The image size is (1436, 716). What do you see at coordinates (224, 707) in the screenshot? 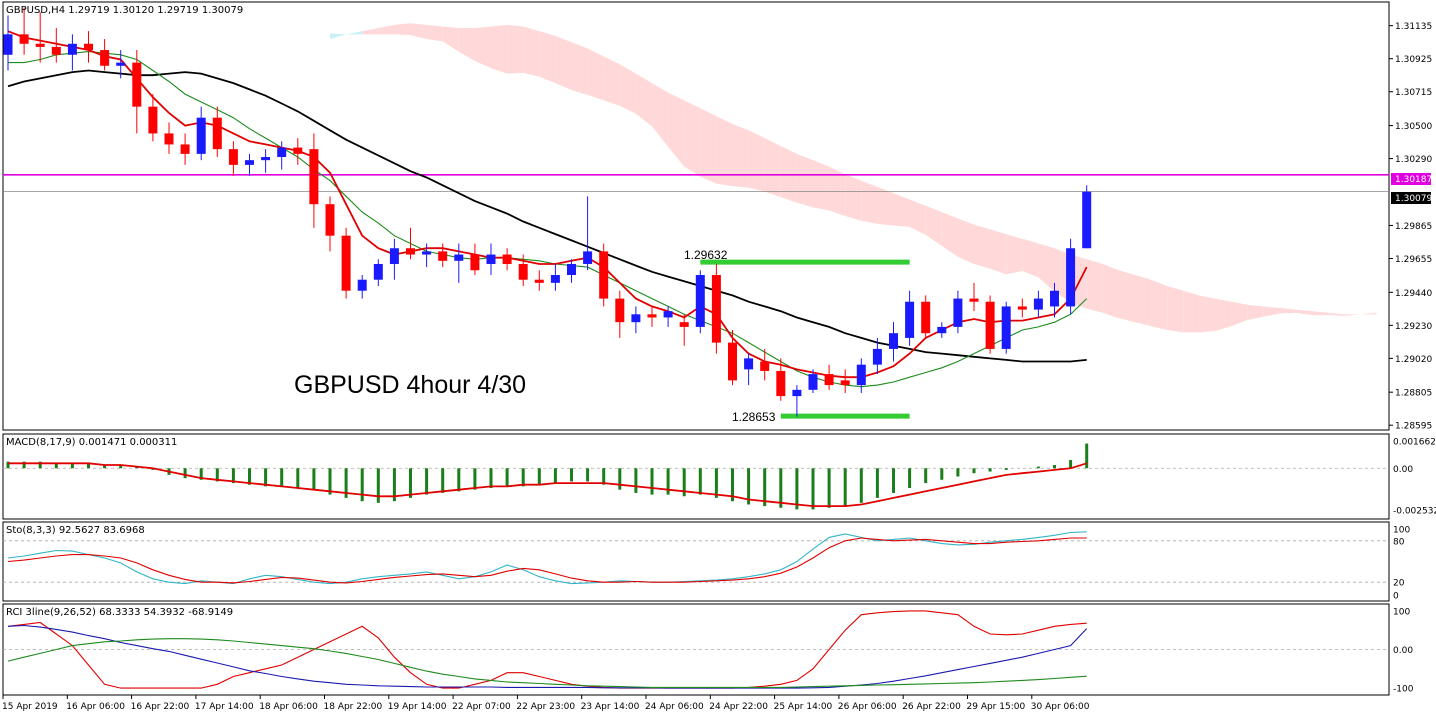
I see `time-tick-label: 17 Apr 14:00` at bounding box center [224, 707].